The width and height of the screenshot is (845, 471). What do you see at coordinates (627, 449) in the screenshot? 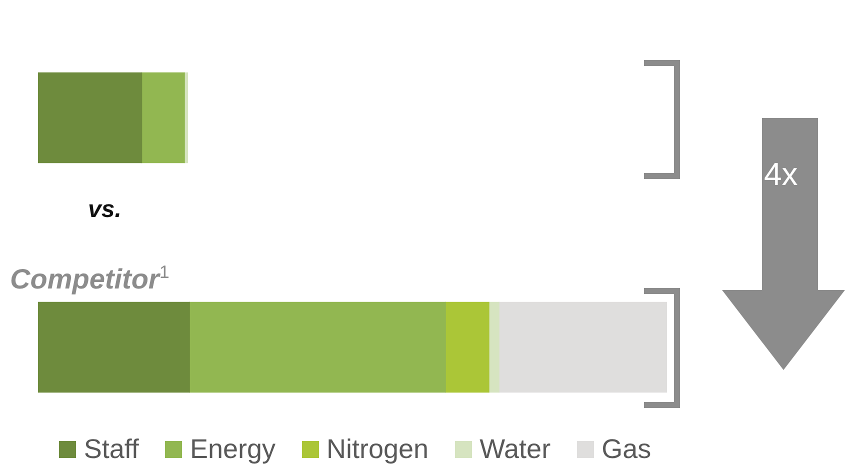
I see `legend-label: Gas` at bounding box center [627, 449].